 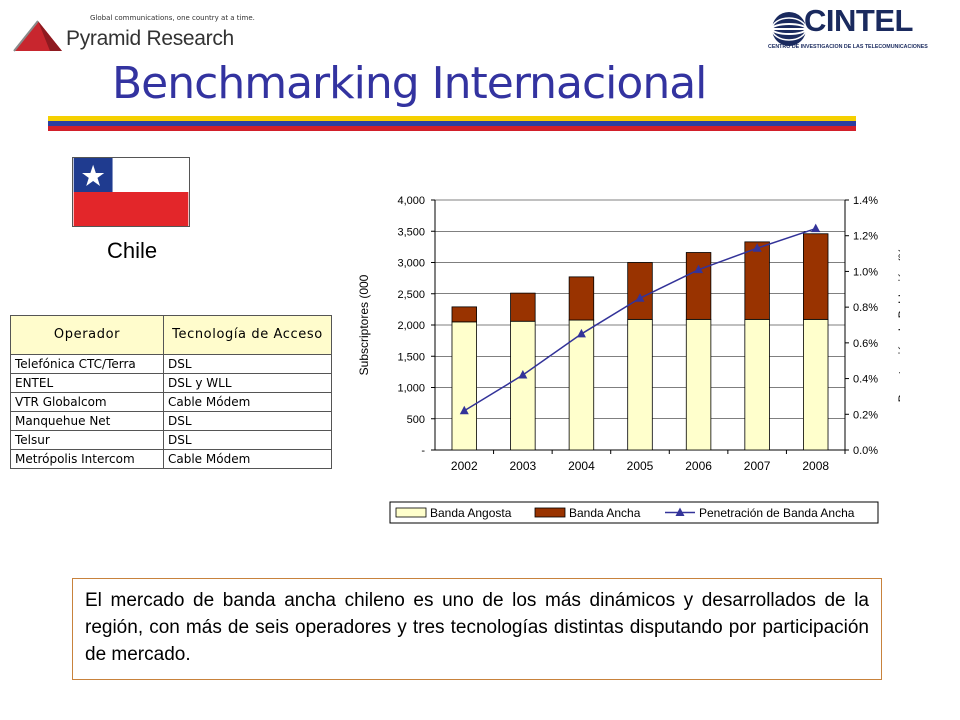 I want to click on table-row: ENTEL DSL y WLL, so click(x=171, y=383).